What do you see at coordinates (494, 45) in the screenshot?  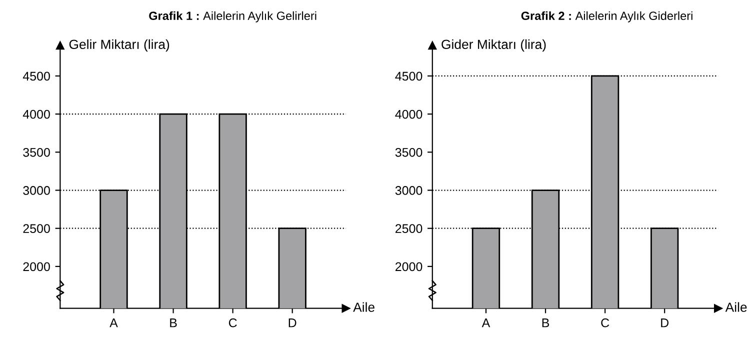 I see `y-axis-title: Gider Miktarı (lira)` at bounding box center [494, 45].